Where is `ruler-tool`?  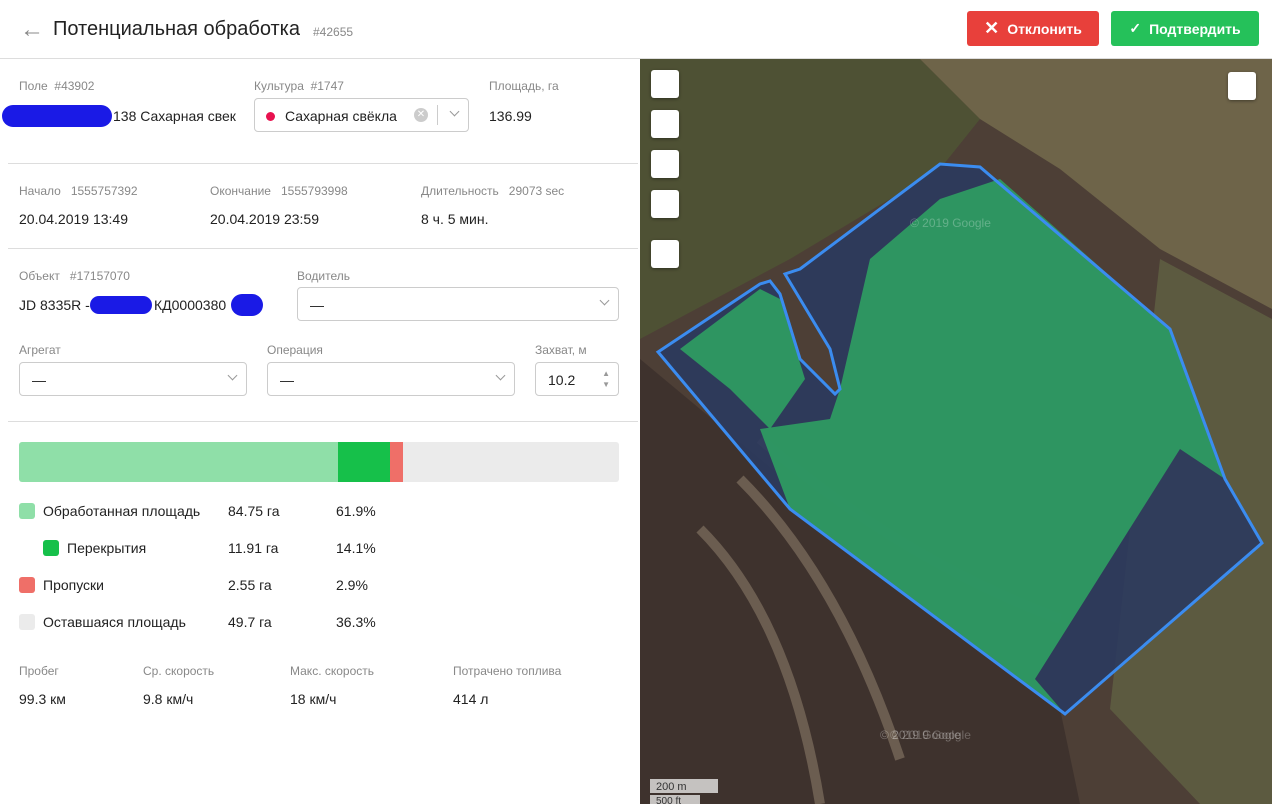 ruler-tool is located at coordinates (665, 254).